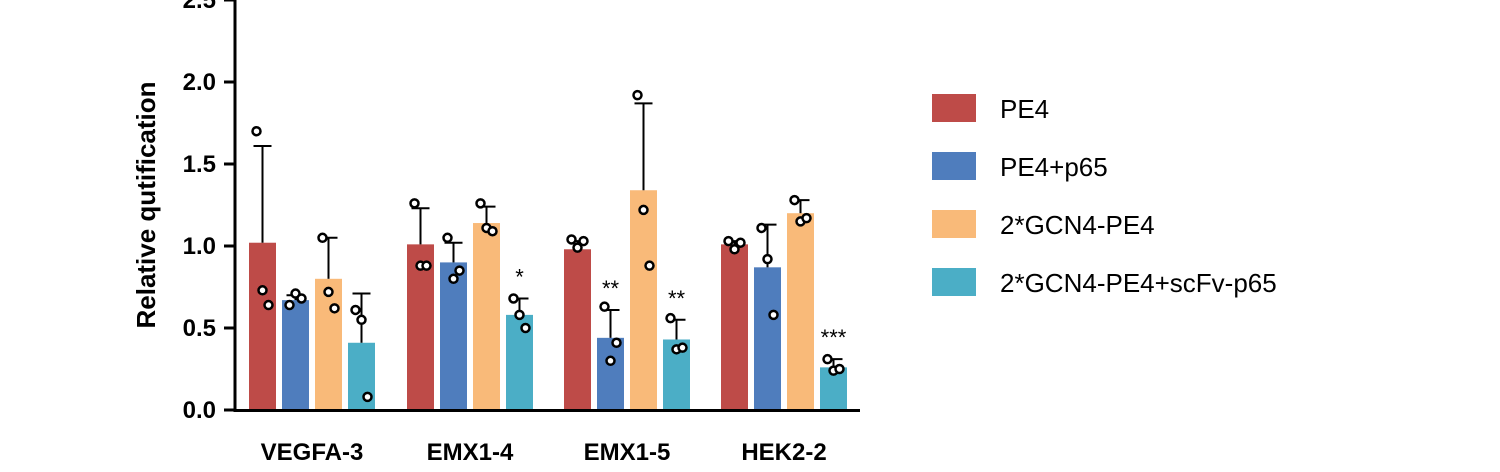 This screenshot has height=472, width=1500. I want to click on category-label: EMX1-5, so click(627, 452).